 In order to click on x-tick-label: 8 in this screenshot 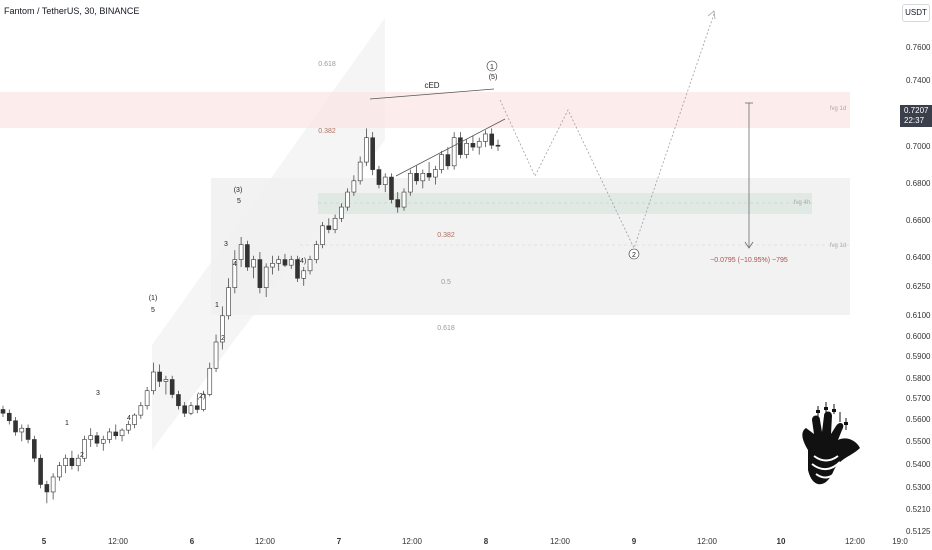, I will do `click(486, 541)`.